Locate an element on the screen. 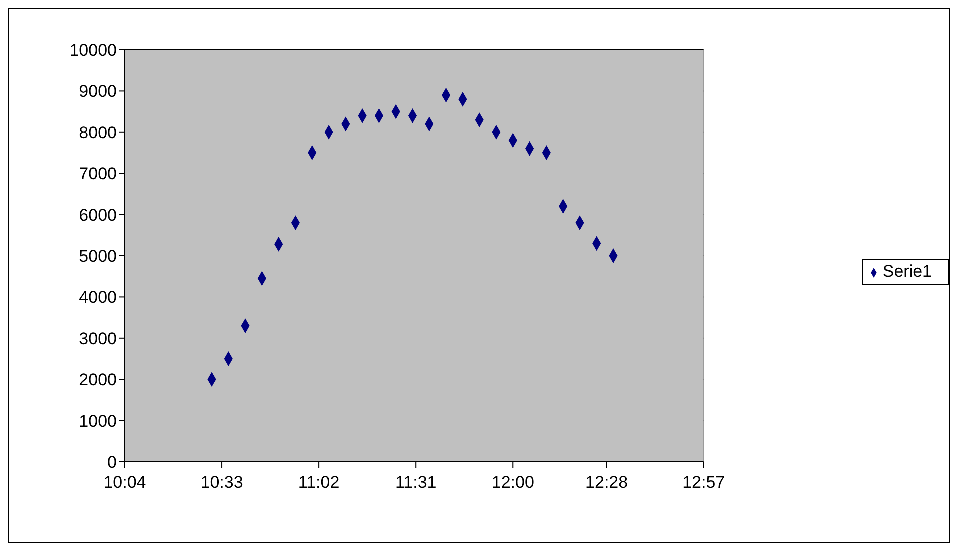 The image size is (958, 551). x-tick-label: 10:04 is located at coordinates (125, 482).